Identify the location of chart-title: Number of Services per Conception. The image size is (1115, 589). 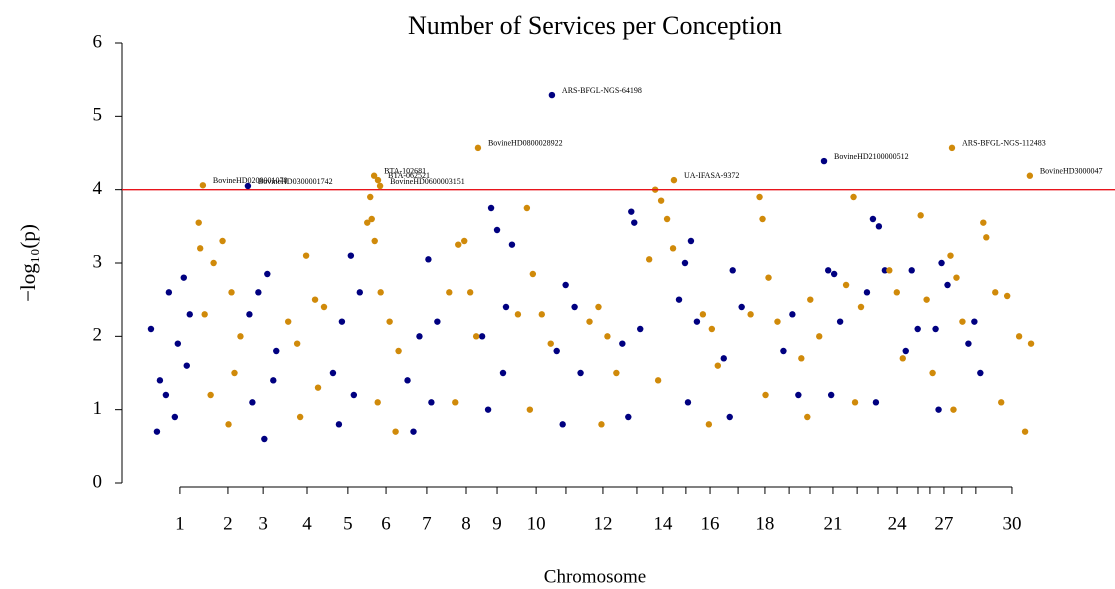
(595, 25).